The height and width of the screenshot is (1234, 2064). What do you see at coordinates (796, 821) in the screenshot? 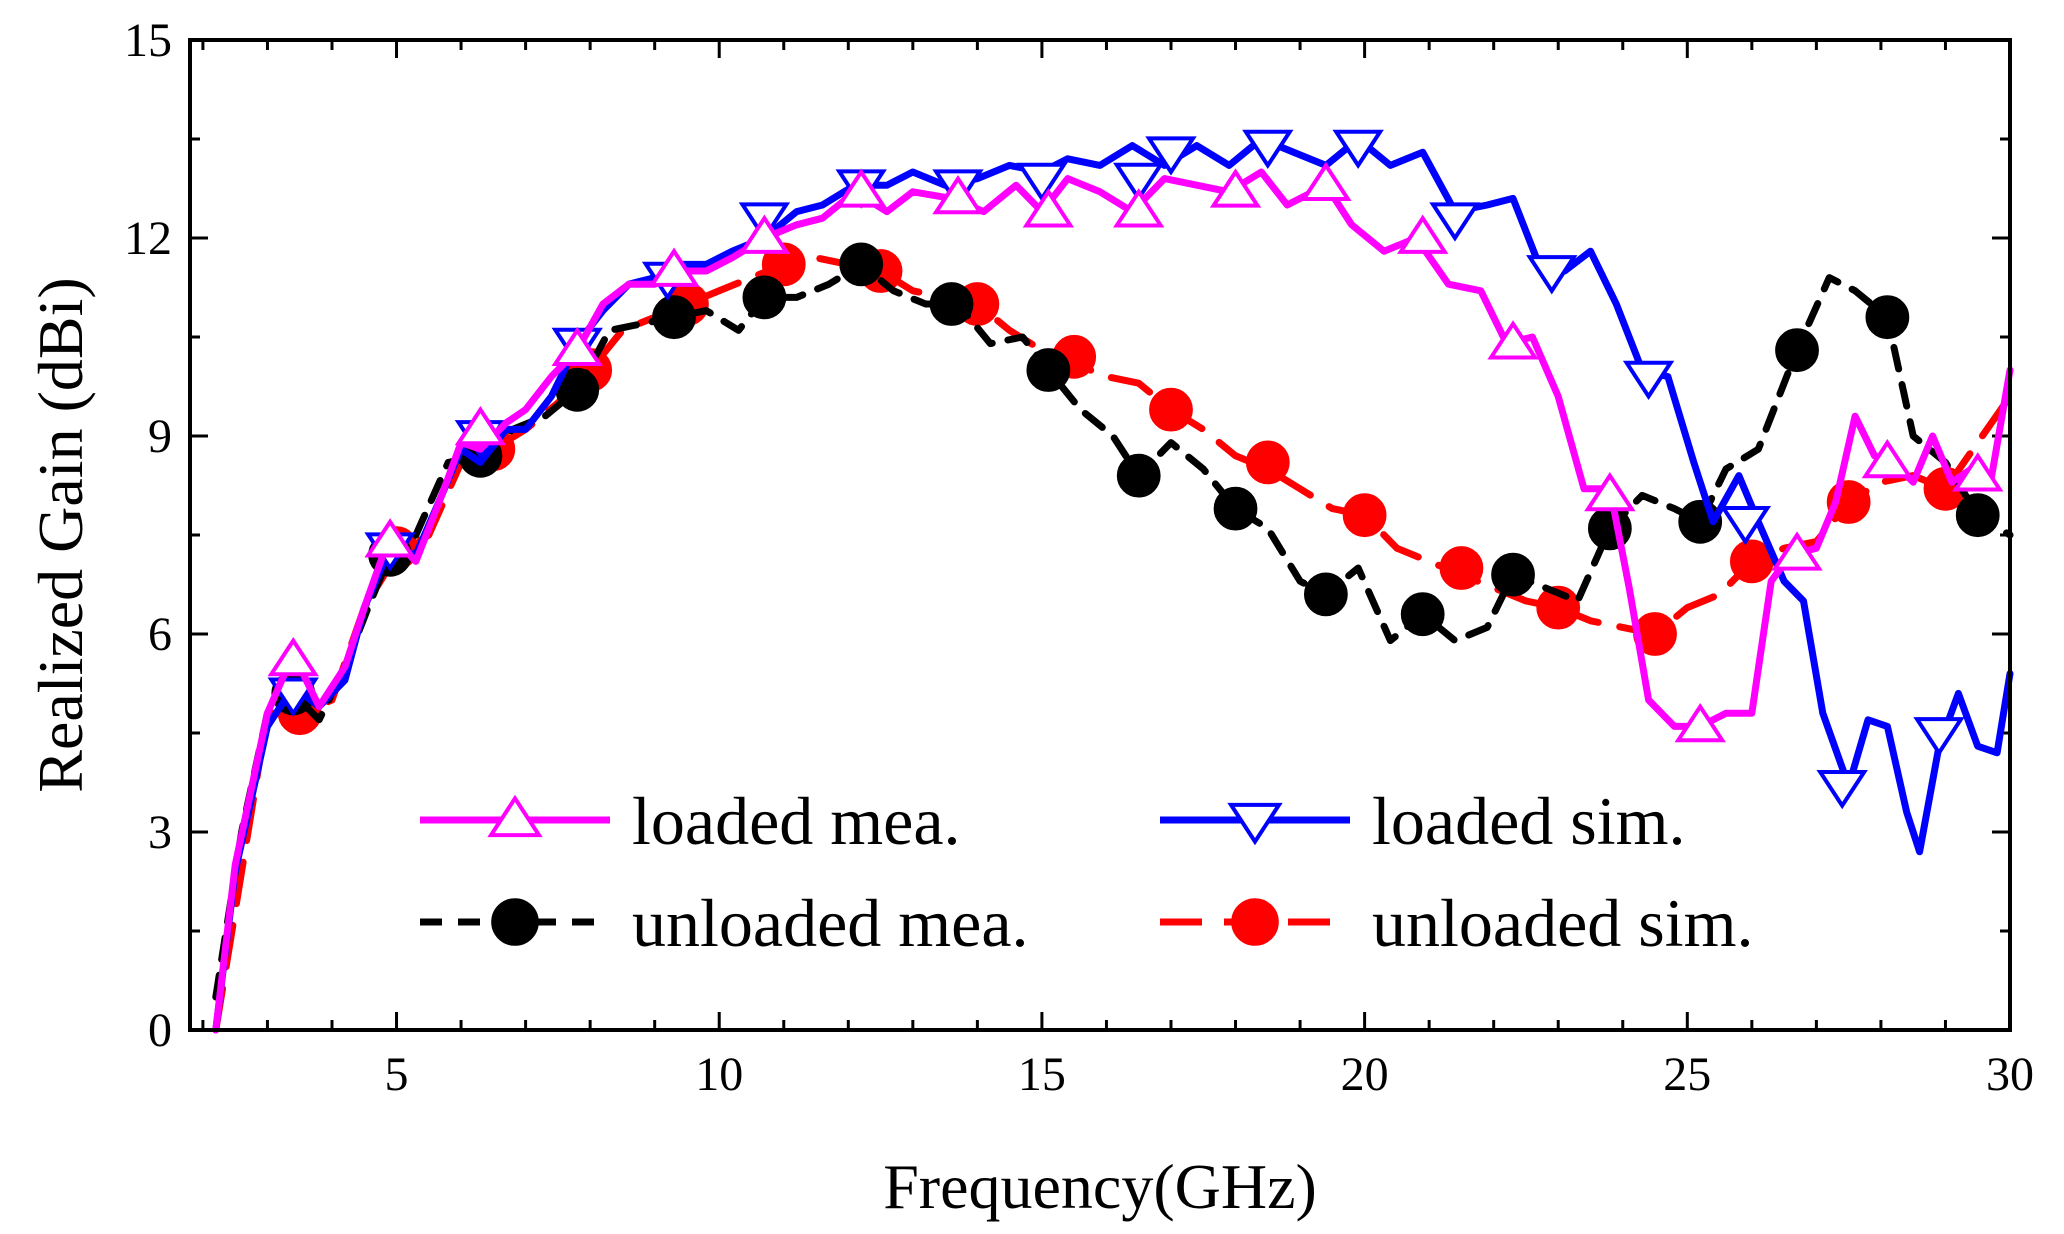
I see `legend-label: loaded mea.` at bounding box center [796, 821].